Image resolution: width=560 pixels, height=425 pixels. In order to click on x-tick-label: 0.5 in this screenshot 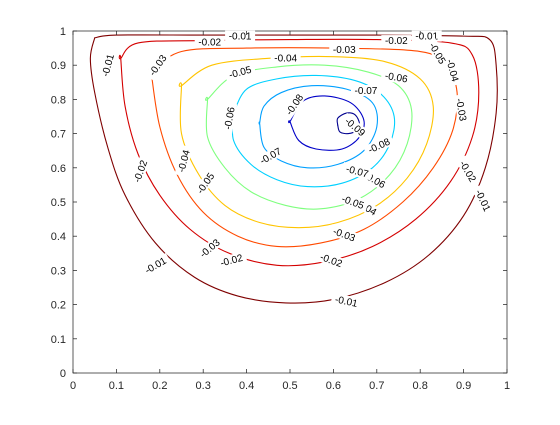, I will do `click(289, 386)`.